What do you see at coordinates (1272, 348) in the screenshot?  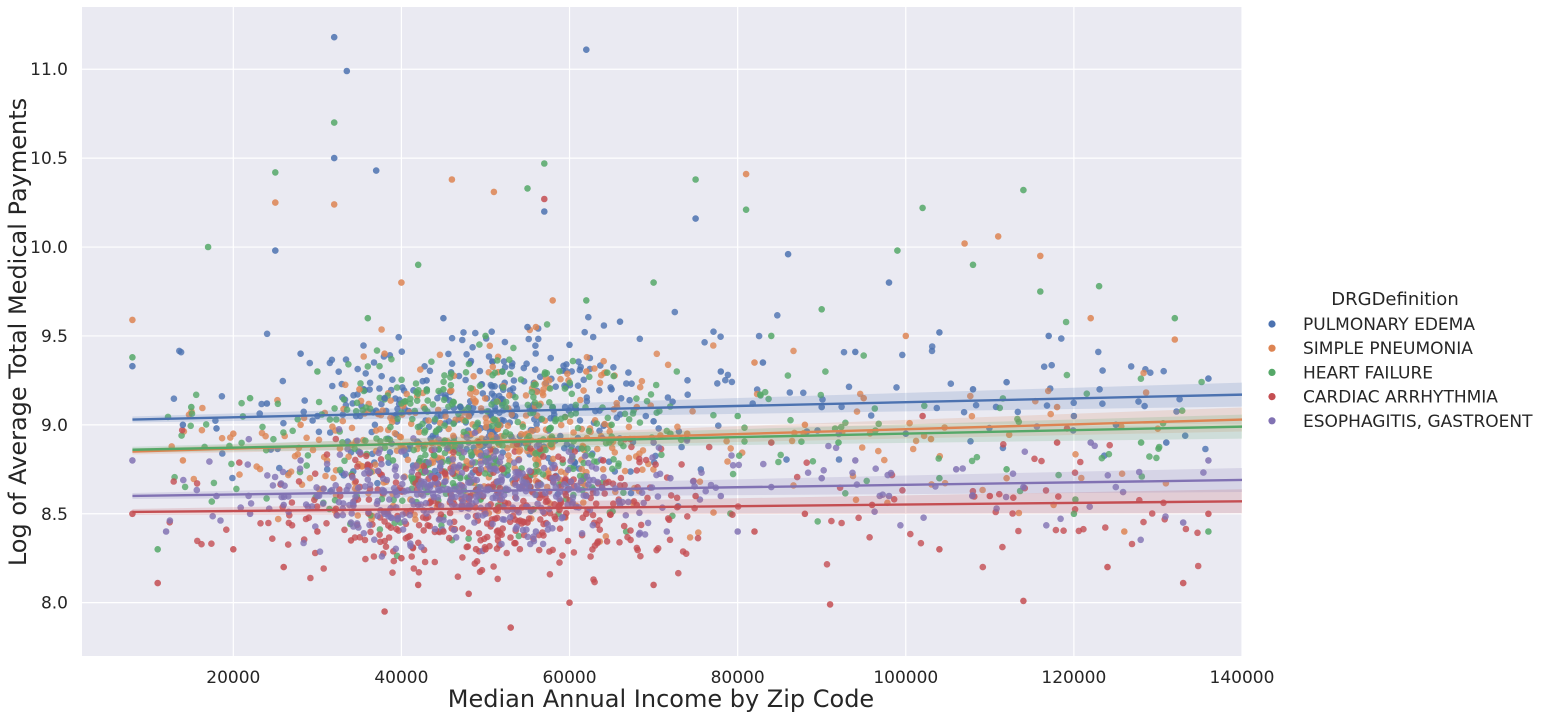 I see `legend-marker` at bounding box center [1272, 348].